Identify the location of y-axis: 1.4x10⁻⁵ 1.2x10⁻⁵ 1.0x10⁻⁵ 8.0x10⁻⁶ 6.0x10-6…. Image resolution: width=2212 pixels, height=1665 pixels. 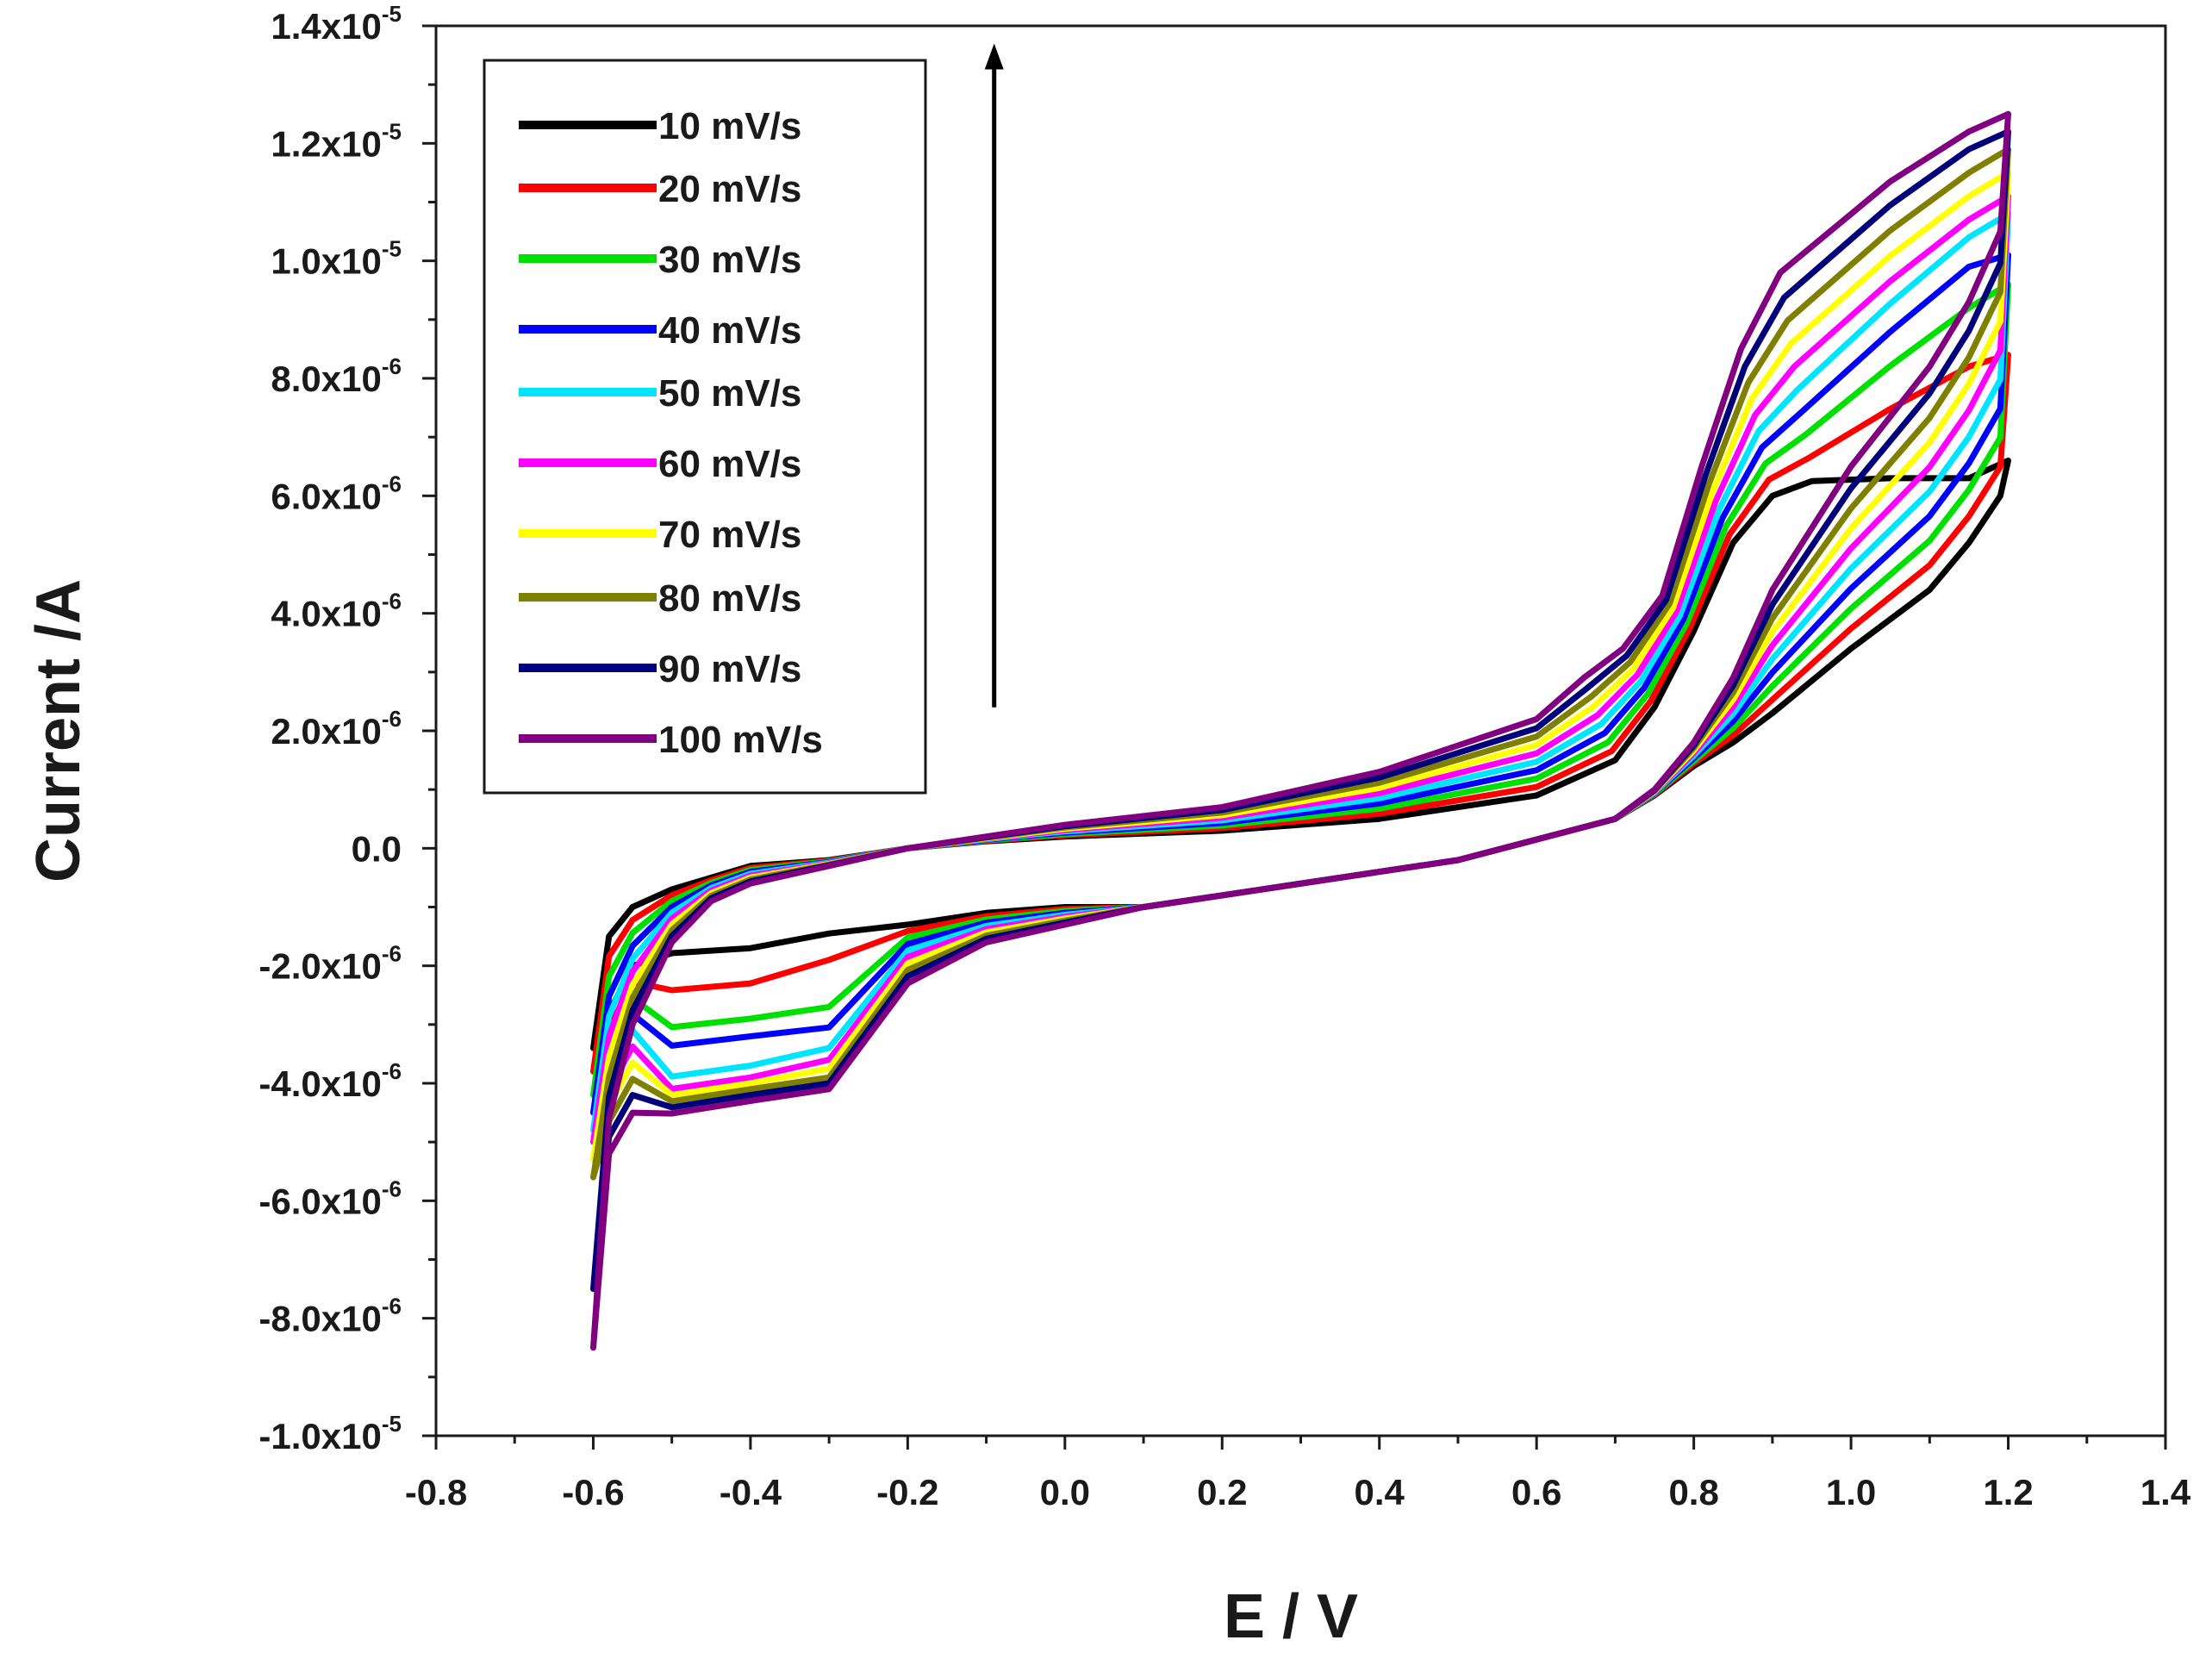
(347, 728).